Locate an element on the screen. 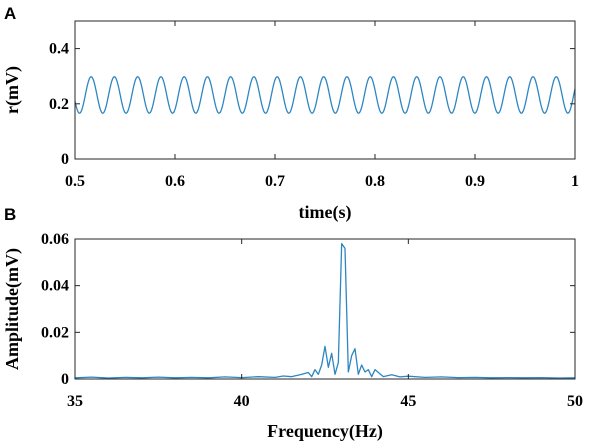 This screenshot has width=590, height=442. x-tick-label: 45 is located at coordinates (408, 401).